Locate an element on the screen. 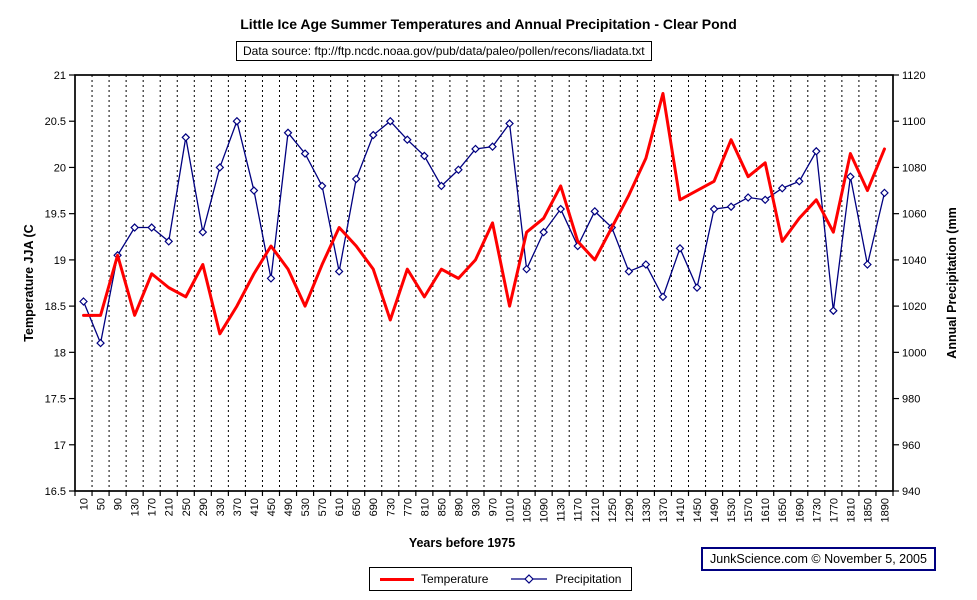 This screenshot has width=977, height=600. x-tick-label: 1650 is located at coordinates (783, 510).